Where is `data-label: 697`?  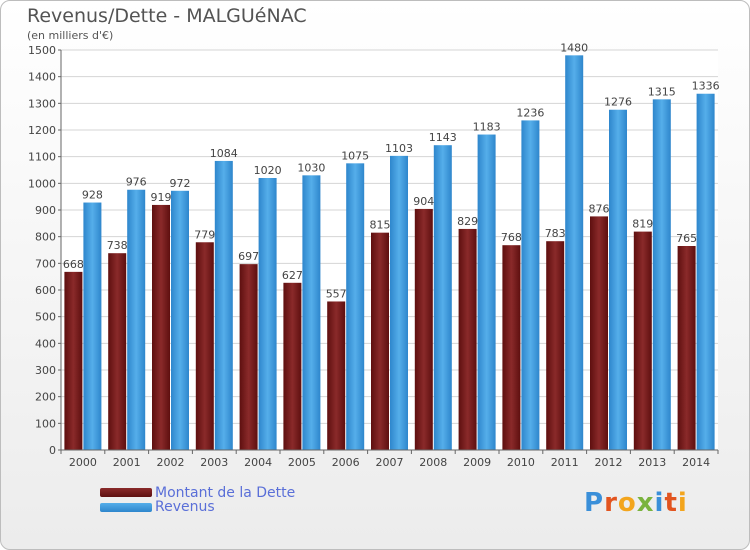 data-label: 697 is located at coordinates (248, 256).